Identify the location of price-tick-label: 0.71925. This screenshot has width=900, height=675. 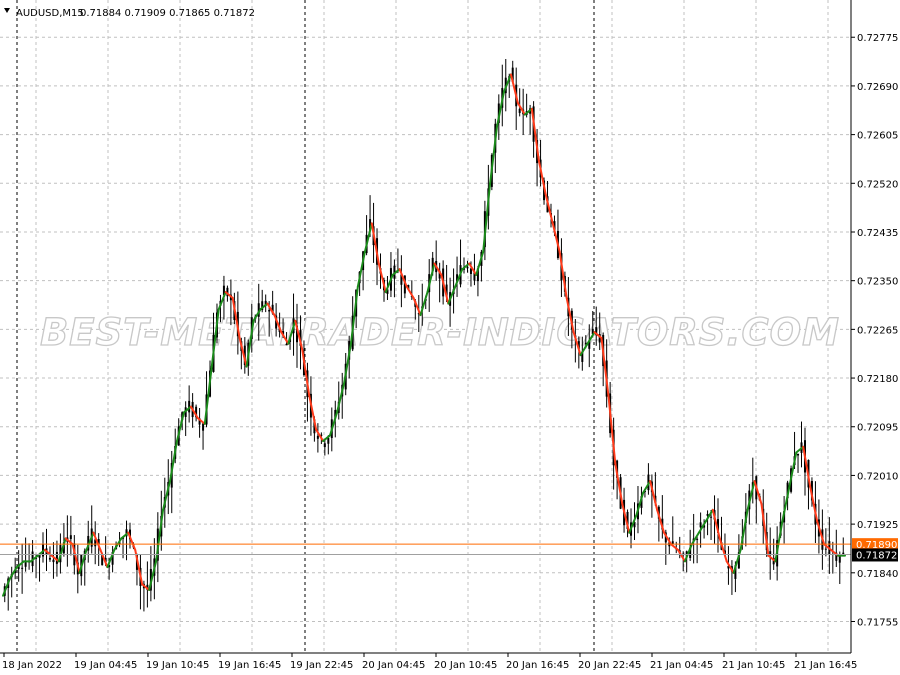
(877, 525).